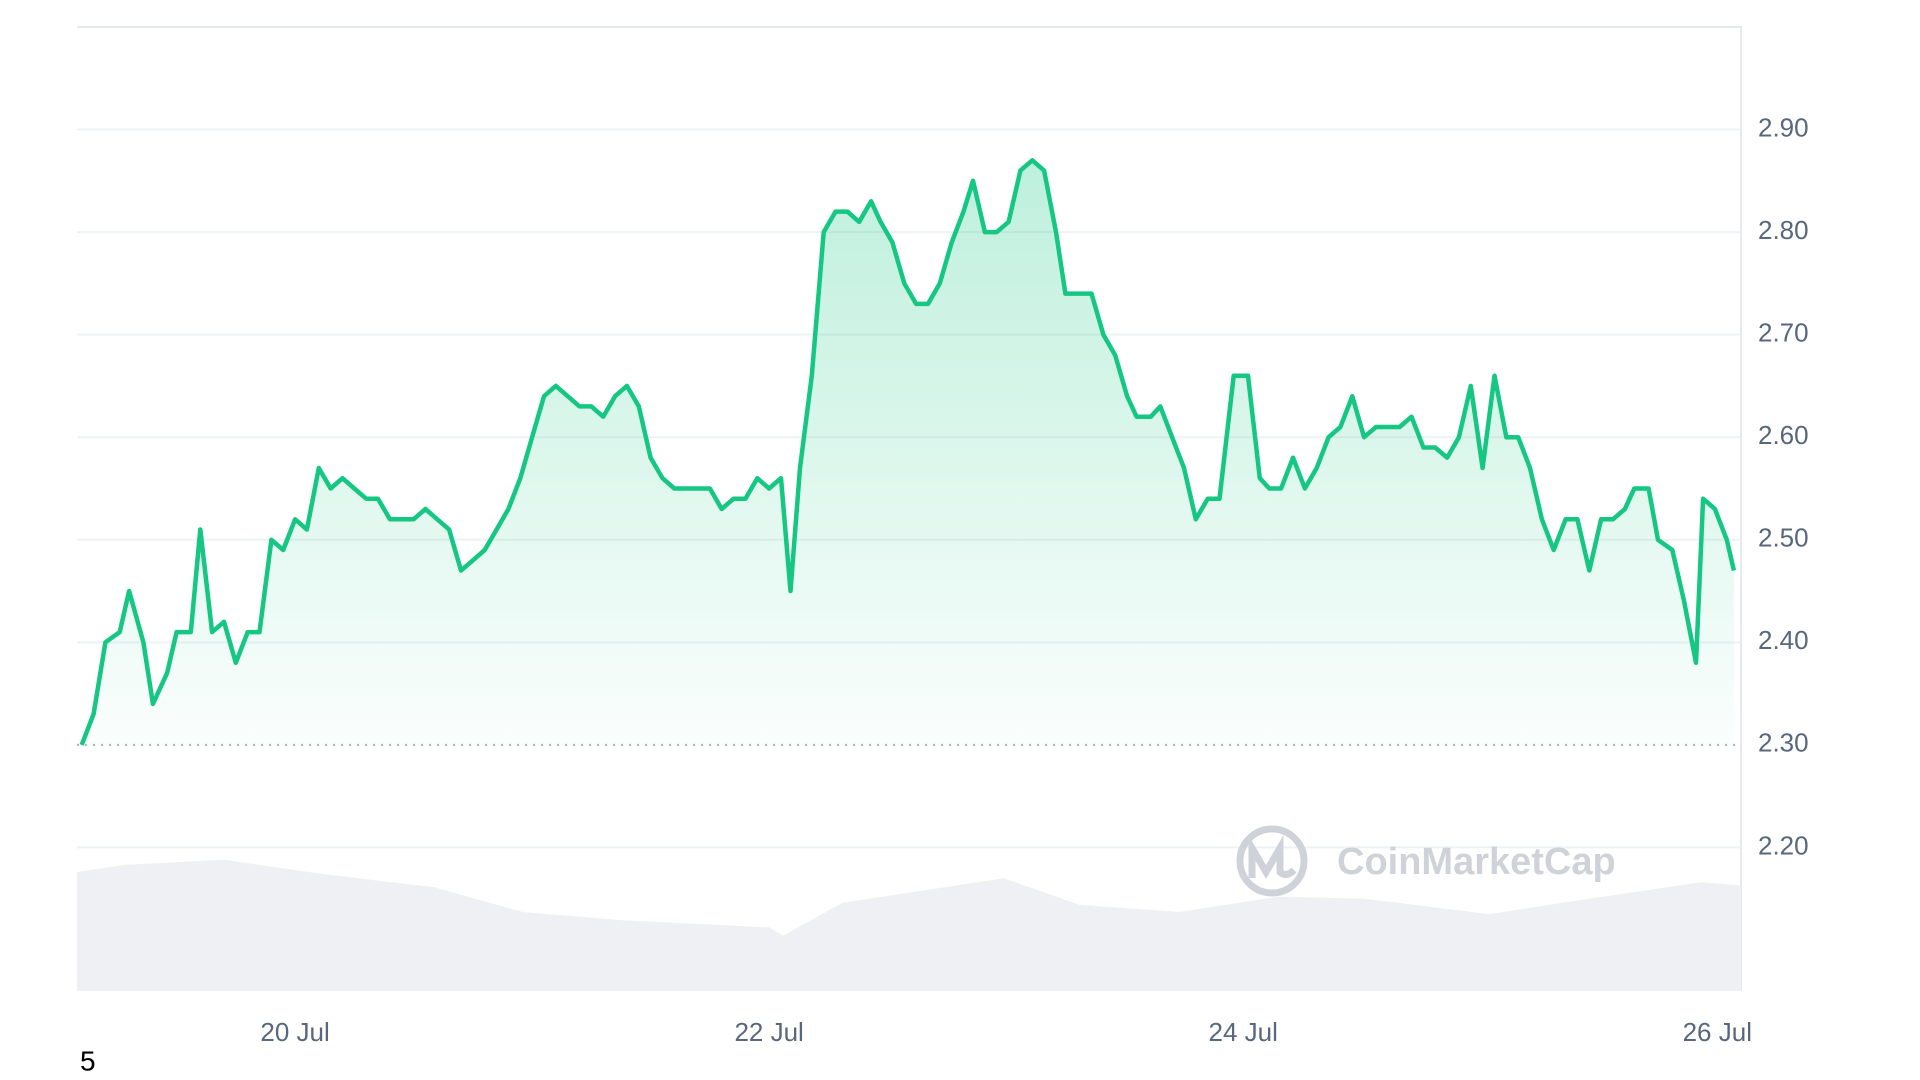 The height and width of the screenshot is (1080, 1920). I want to click on watermark-logo, so click(1272, 861).